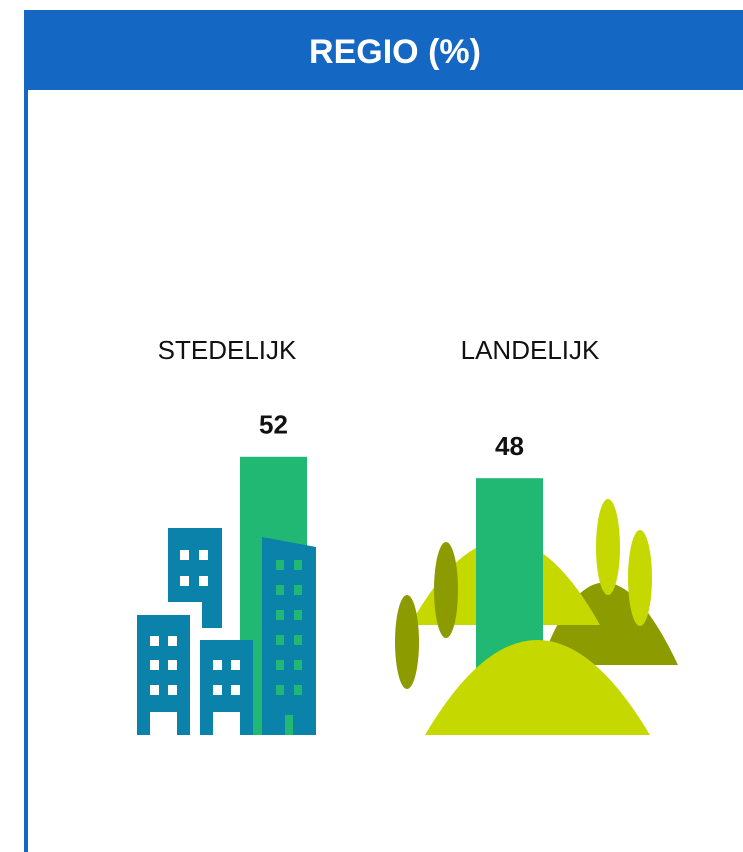 The image size is (743, 852). What do you see at coordinates (537, 687) in the screenshot?
I see `hill-front` at bounding box center [537, 687].